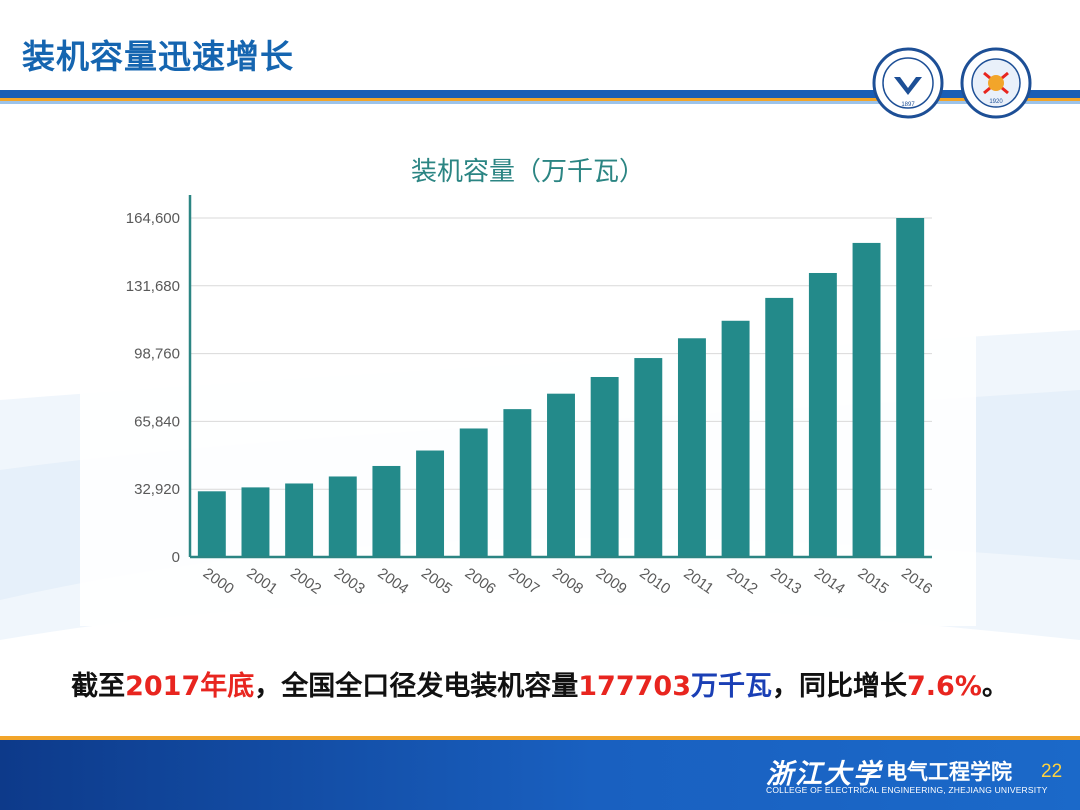  I want to click on x-tick-label: 2009, so click(611, 581).